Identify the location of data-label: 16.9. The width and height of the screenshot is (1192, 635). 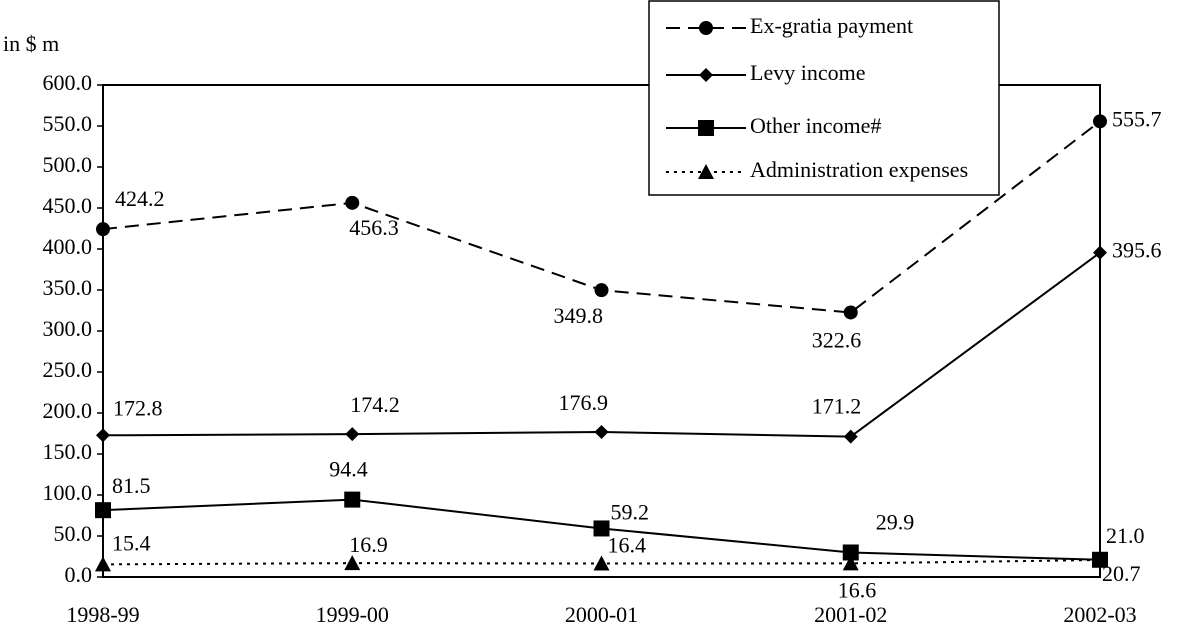
(368, 544).